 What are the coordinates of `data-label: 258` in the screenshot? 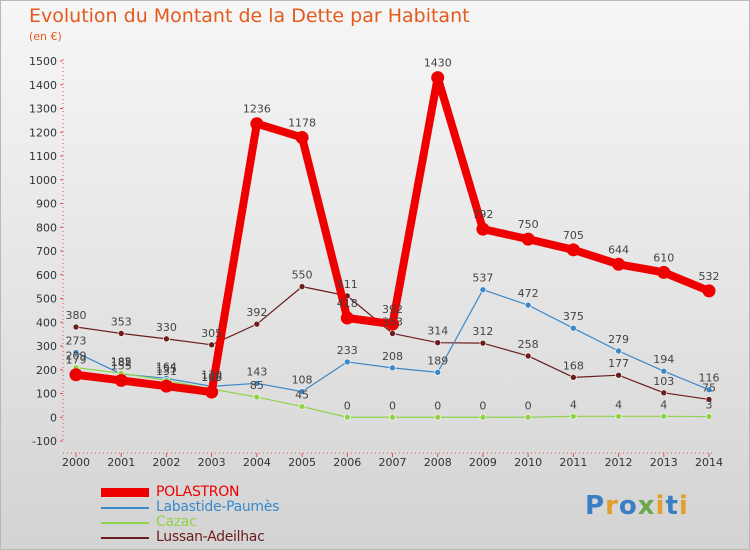 It's located at (528, 344).